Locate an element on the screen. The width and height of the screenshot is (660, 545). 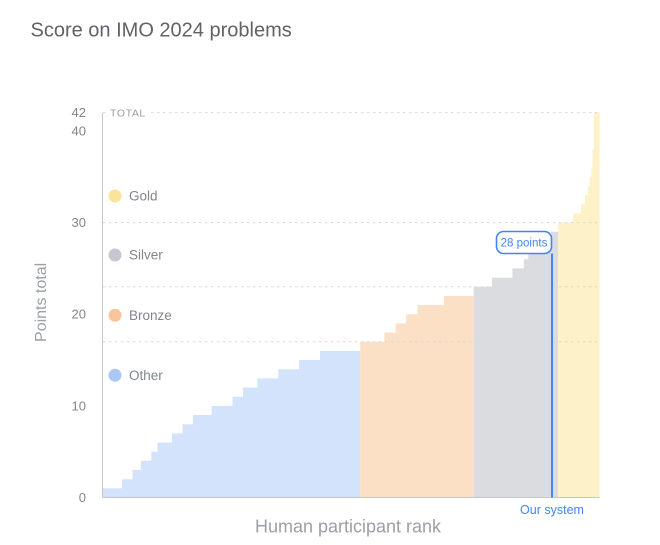
svg-text: 42 is located at coordinates (79, 112).